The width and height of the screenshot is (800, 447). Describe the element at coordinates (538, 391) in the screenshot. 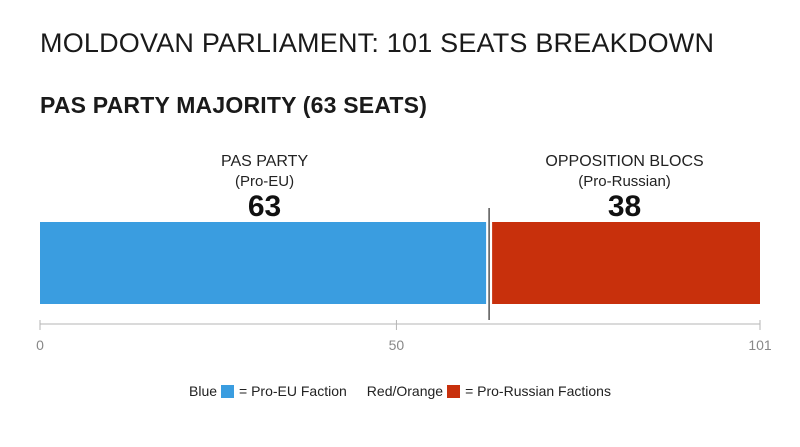

I see `legend-text: = Pro-Russian Factions` at that location.